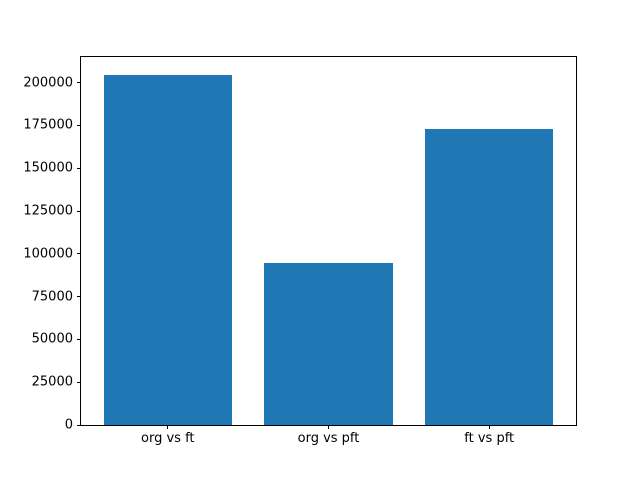 Image resolution: width=640 pixels, height=480 pixels. What do you see at coordinates (48, 83) in the screenshot?
I see `y-tick-label: 200000` at bounding box center [48, 83].